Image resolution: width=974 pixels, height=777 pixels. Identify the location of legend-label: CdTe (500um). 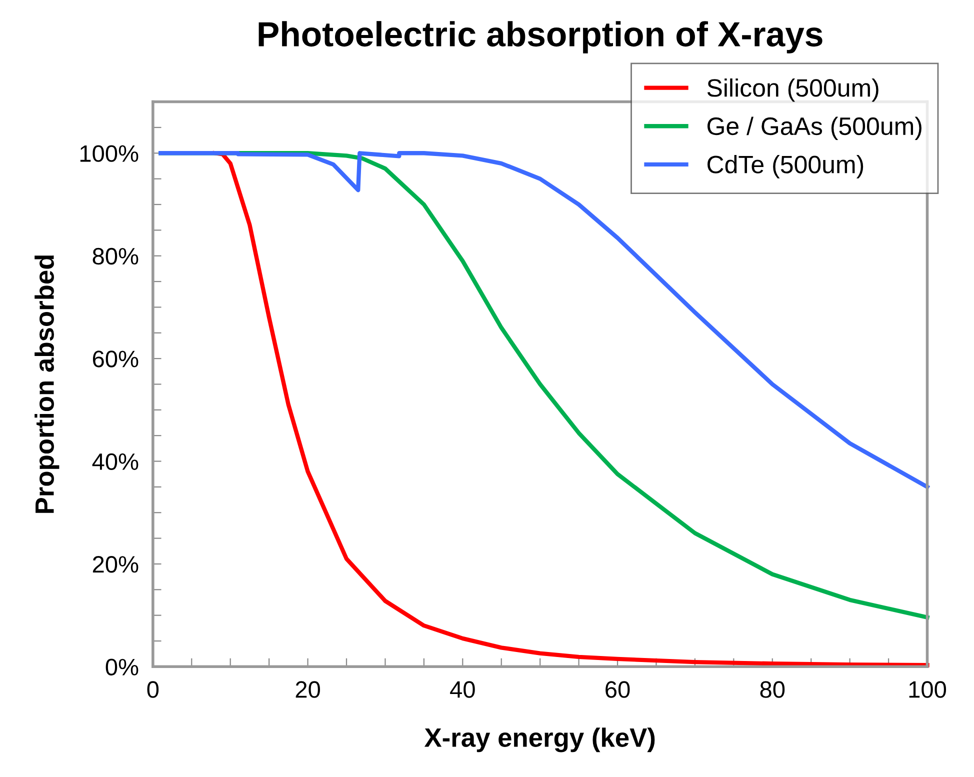
(786, 166).